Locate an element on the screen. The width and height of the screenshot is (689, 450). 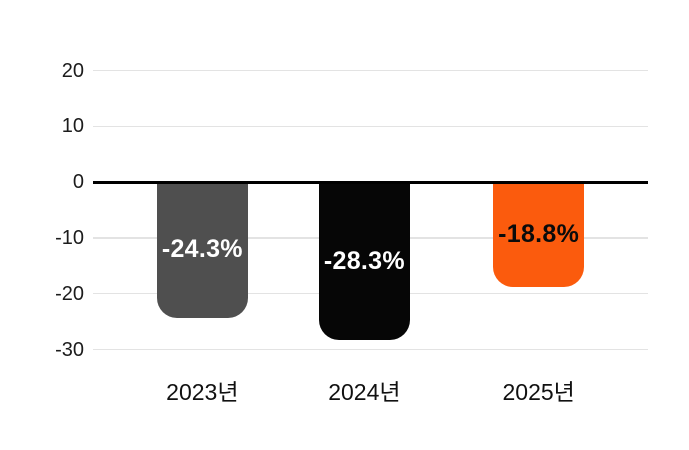
y-axis-tick-label: -30 is located at coordinates (69, 349).